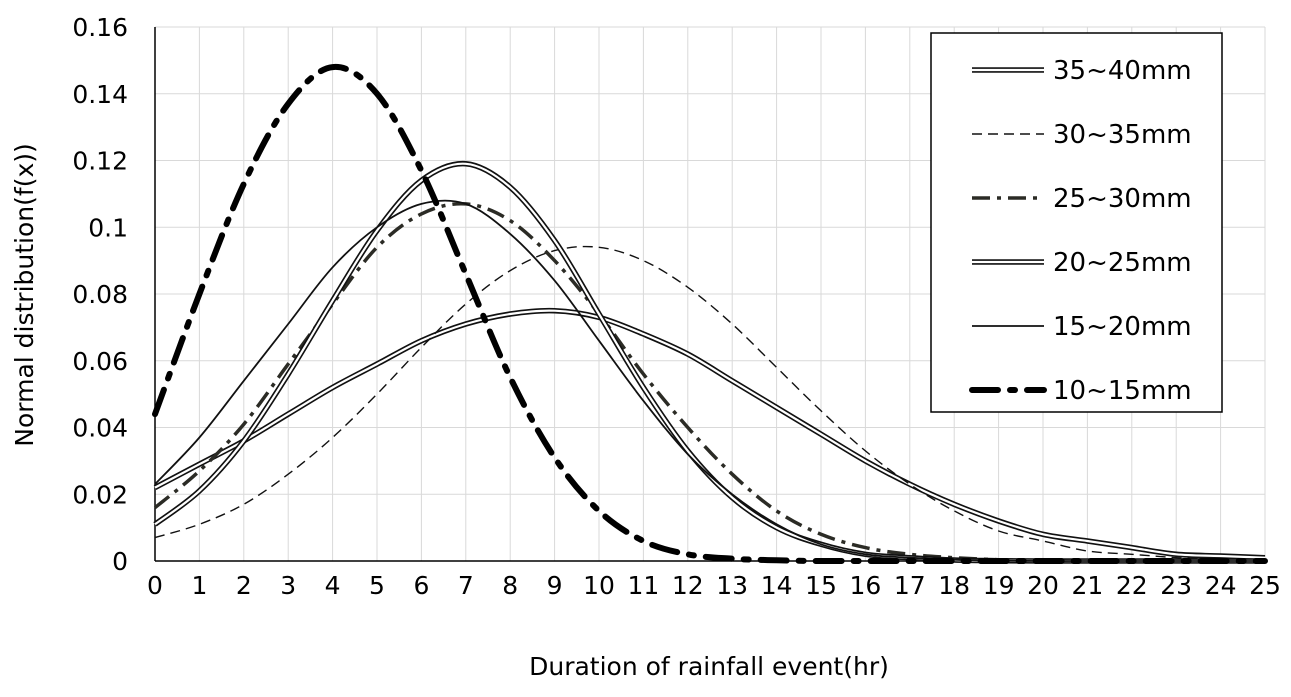 This screenshot has width=1291, height=697. Describe the element at coordinates (100, 494) in the screenshot. I see `y-tick-label: 0.02` at that location.